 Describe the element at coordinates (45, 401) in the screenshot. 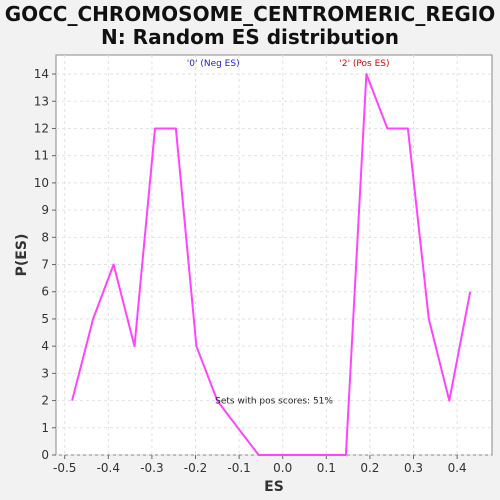

I see `y-tick-label: 2` at that location.